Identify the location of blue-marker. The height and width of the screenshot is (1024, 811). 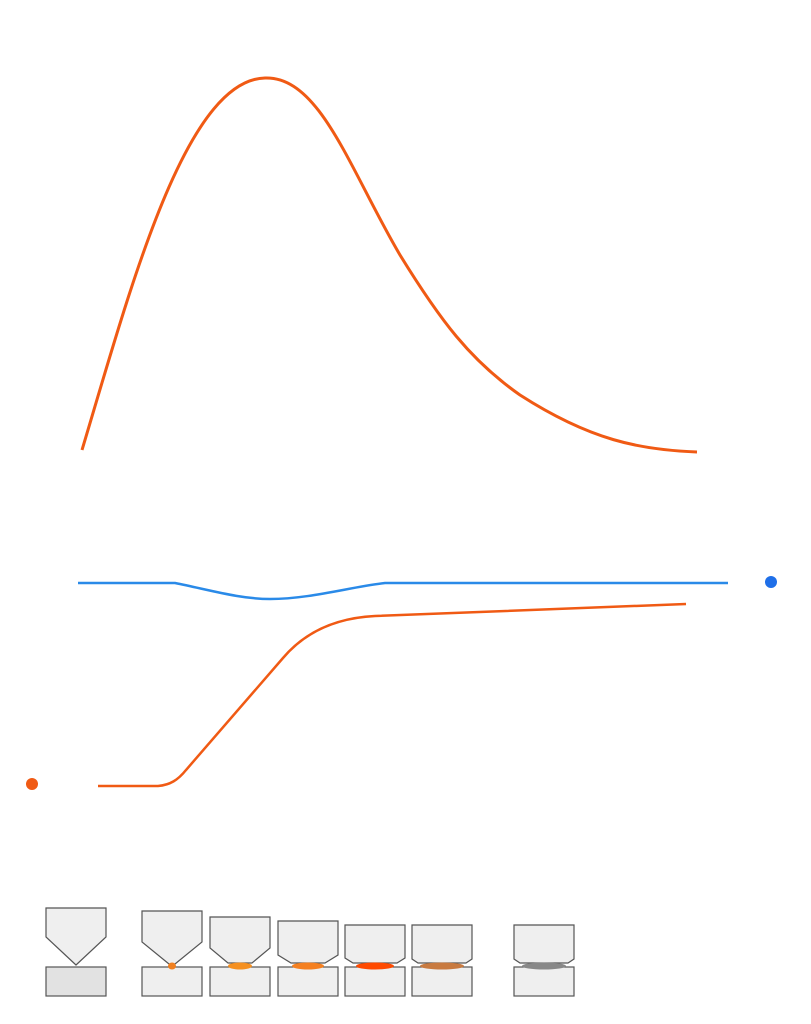
(771, 582).